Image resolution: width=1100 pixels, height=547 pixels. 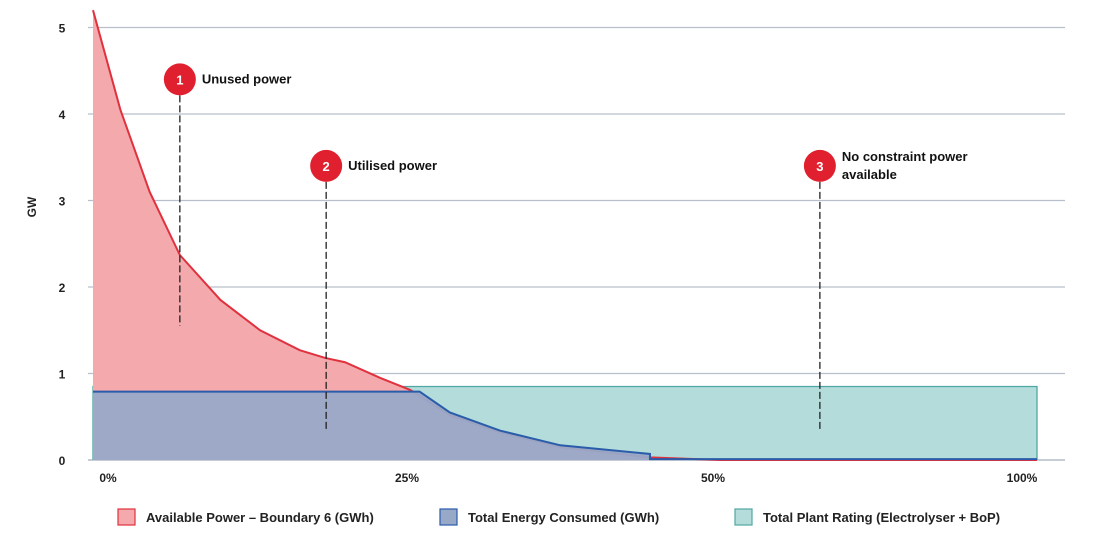 What do you see at coordinates (62, 202) in the screenshot?
I see `y-tick-label: 3` at bounding box center [62, 202].